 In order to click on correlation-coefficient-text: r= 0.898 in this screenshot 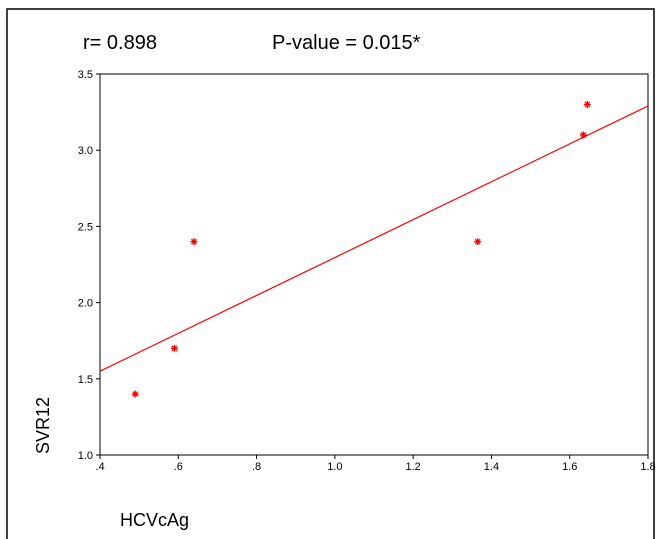, I will do `click(120, 43)`.